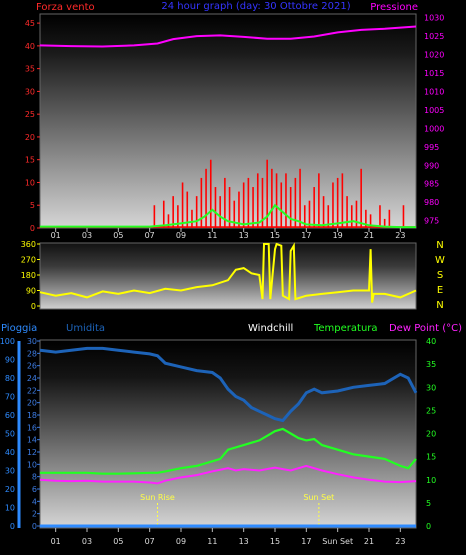 This screenshot has height=555, width=466. I want to click on dew-point-line, so click(228, 474).